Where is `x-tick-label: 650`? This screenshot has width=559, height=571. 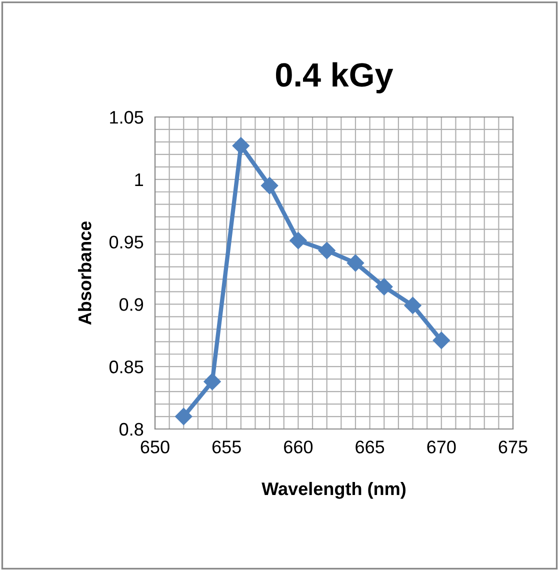
x-tick-label: 650 is located at coordinates (155, 447).